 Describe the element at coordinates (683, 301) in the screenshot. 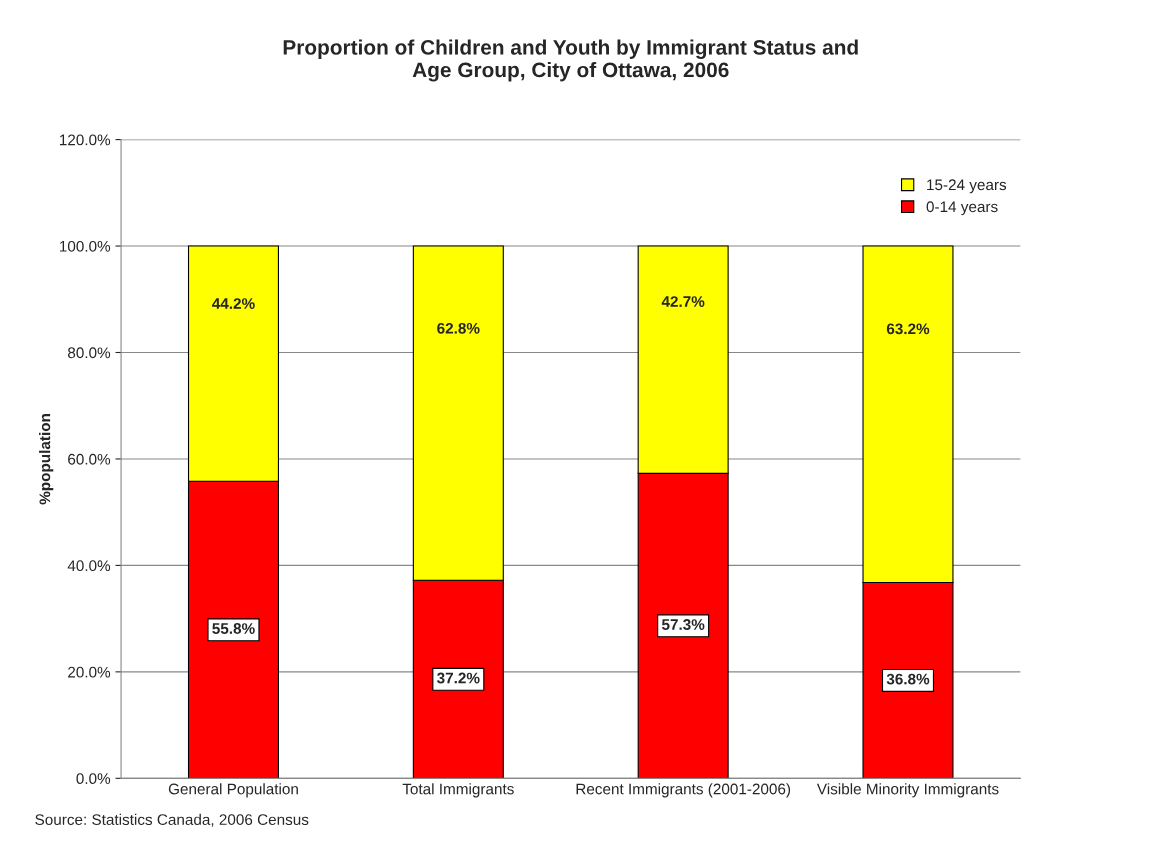

I see `data-label: 42.7%` at that location.